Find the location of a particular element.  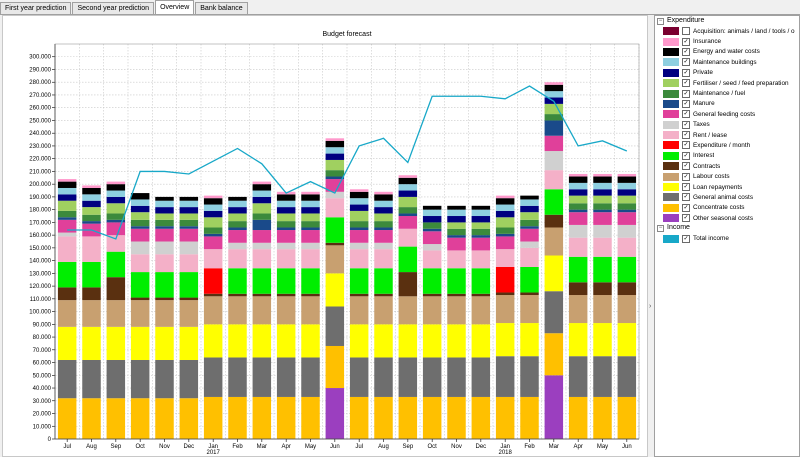

legend-item: ✓ Fertiliser / seed / feed preparation is located at coordinates (727, 83).